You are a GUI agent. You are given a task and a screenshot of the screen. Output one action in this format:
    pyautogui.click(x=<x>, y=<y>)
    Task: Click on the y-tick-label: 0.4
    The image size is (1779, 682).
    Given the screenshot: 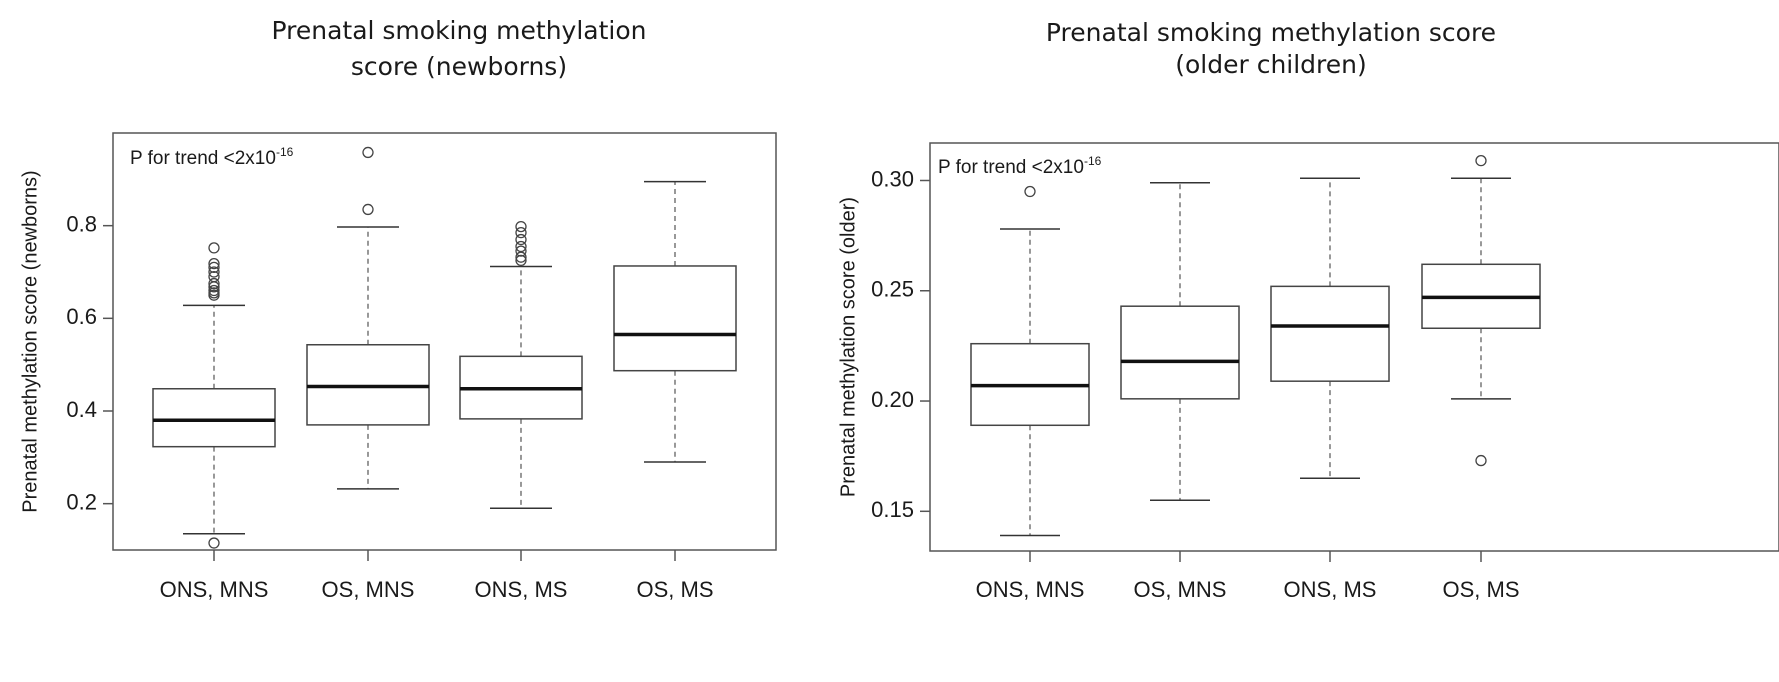 What is the action you would take?
    pyautogui.click(x=81, y=409)
    